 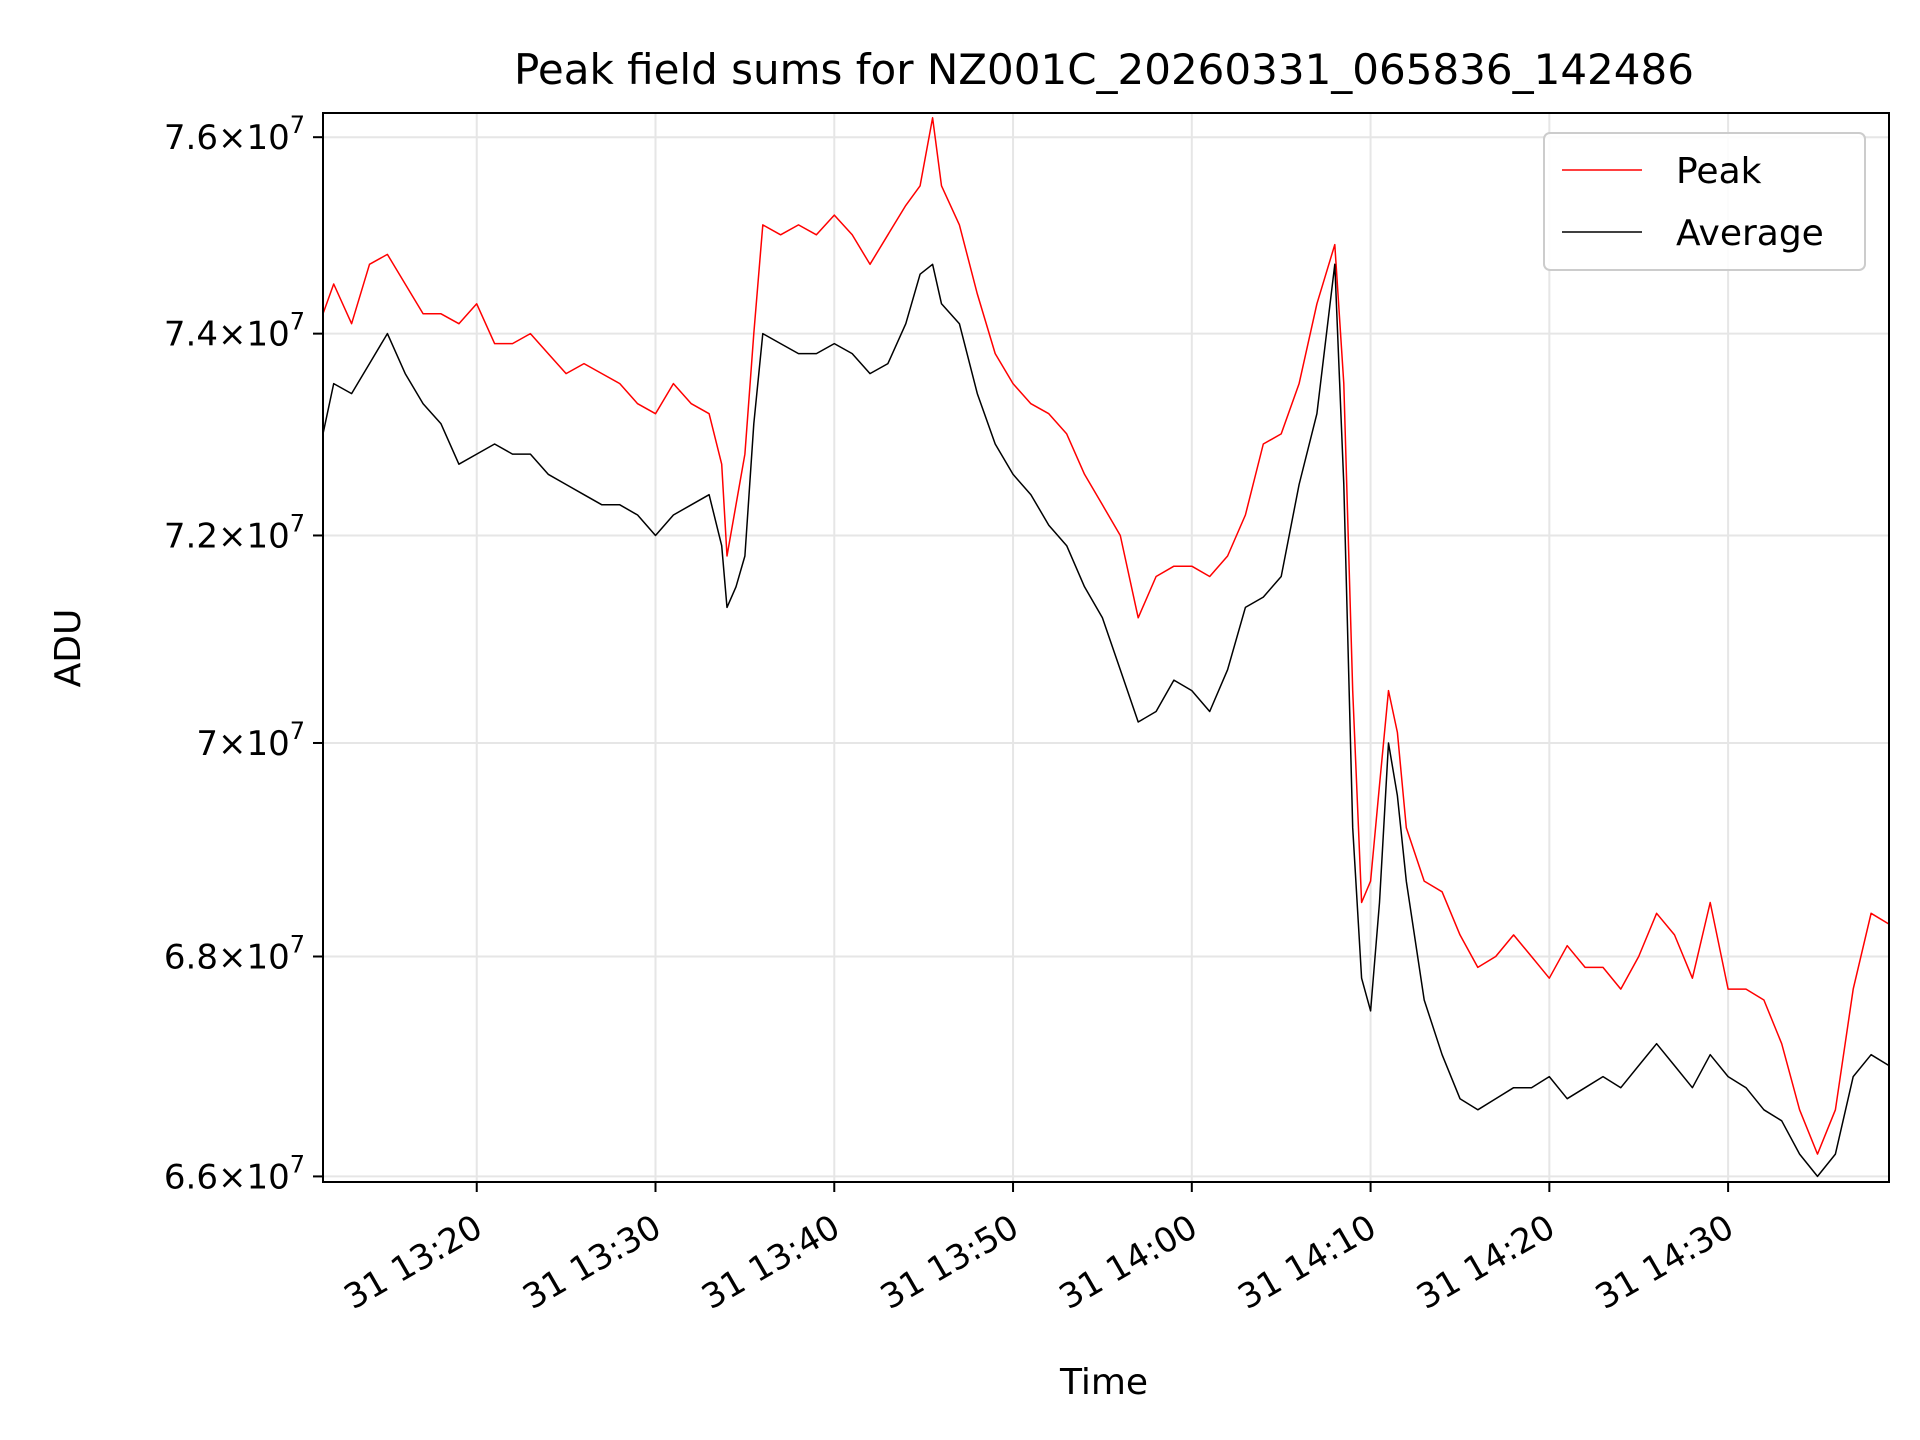 I want to click on y-tick-label: 7.6×10⁷, so click(x=234, y=134).